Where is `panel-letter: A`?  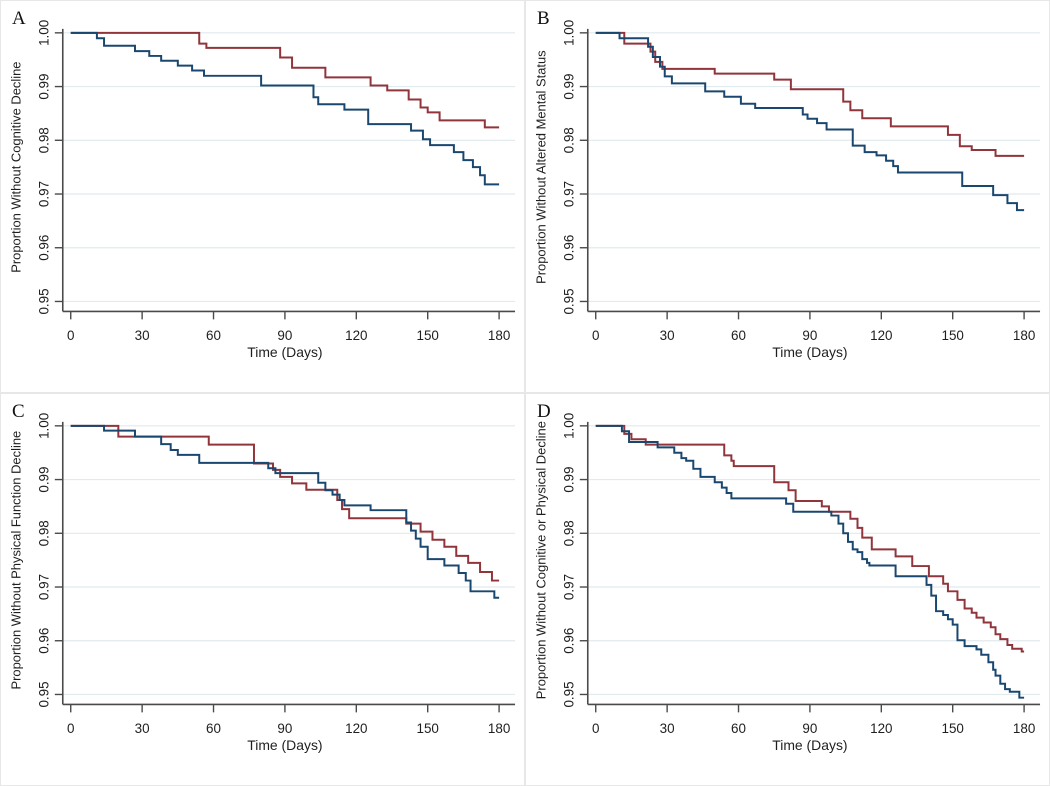 panel-letter: A is located at coordinates (19, 18).